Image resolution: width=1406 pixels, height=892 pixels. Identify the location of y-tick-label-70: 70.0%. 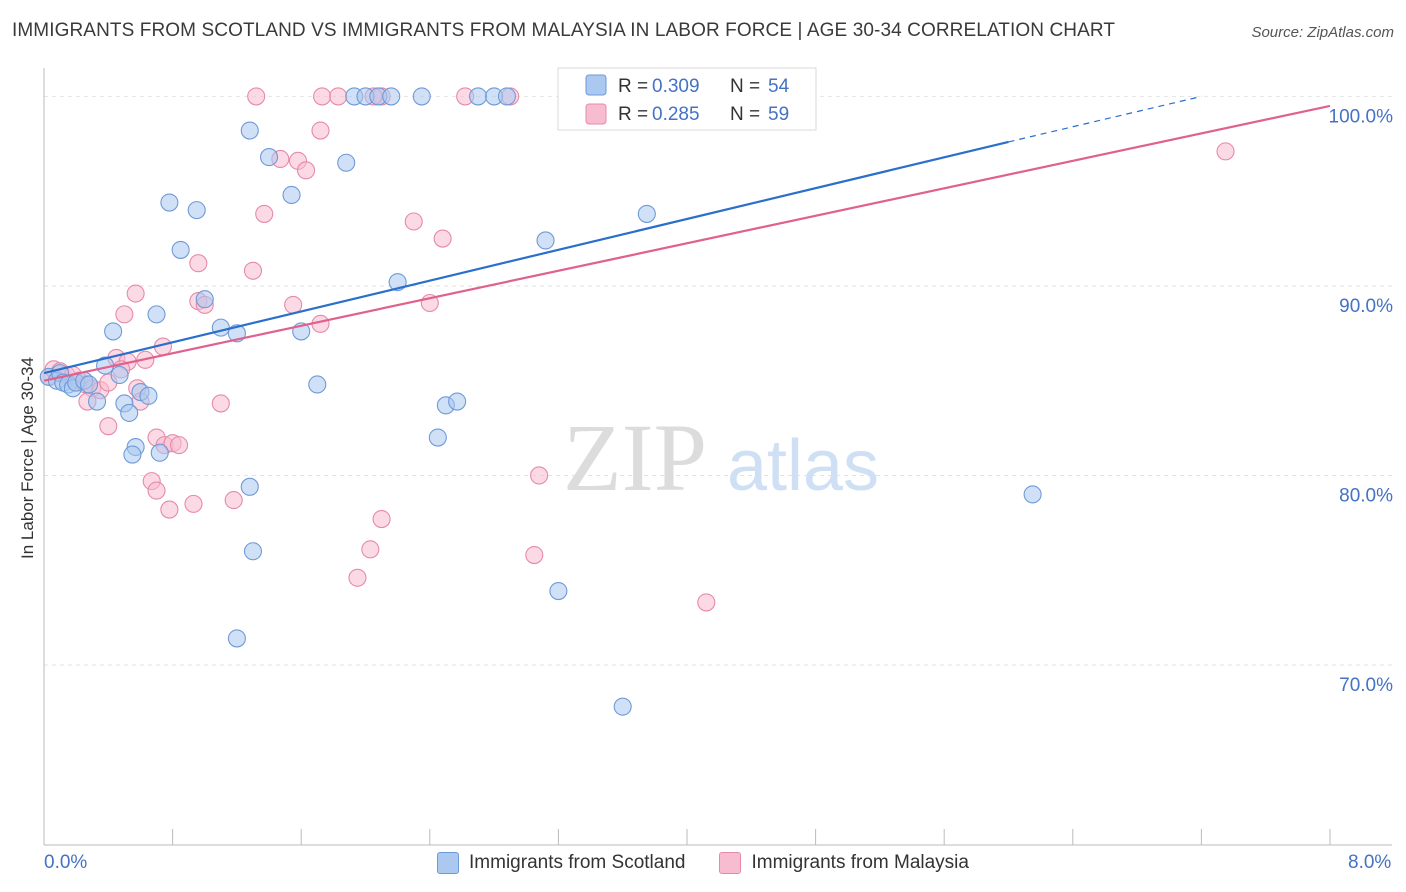
(1366, 685).